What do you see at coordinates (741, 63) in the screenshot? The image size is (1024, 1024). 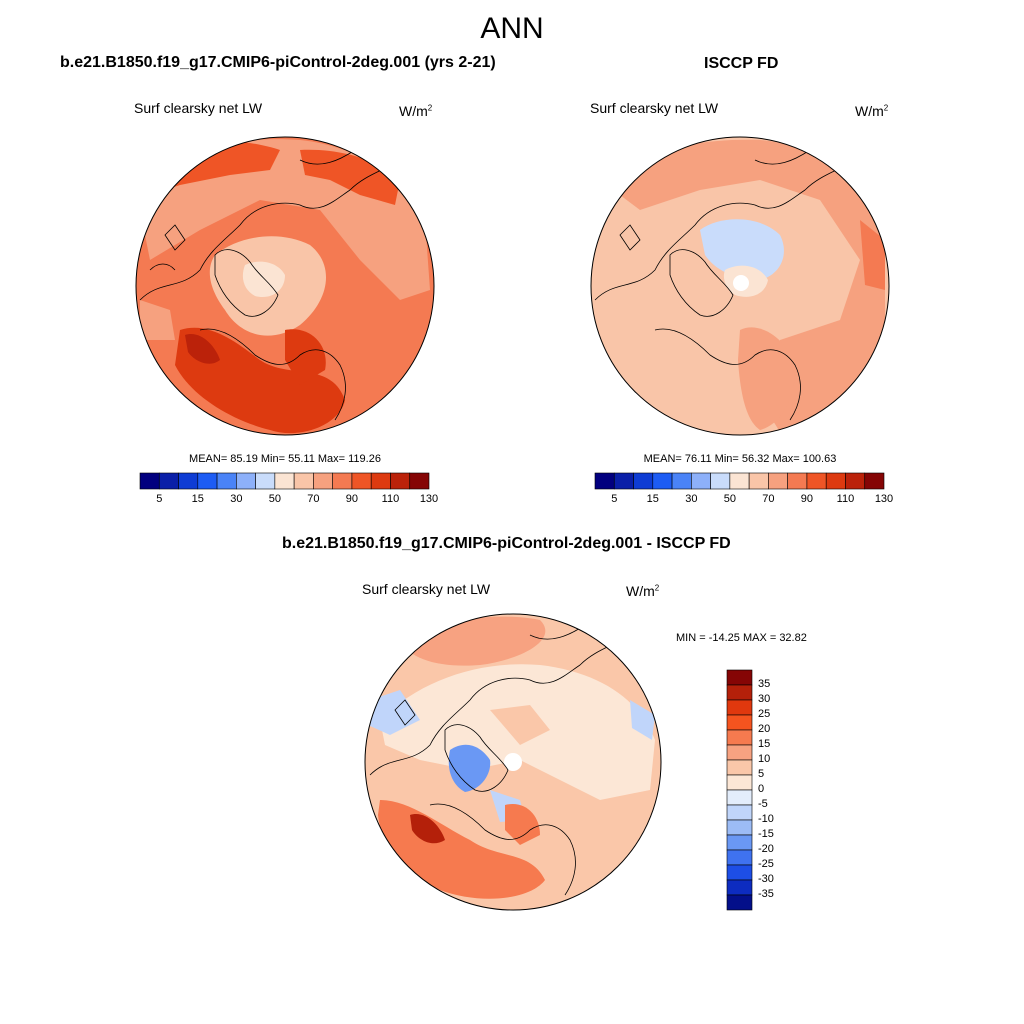 I see `panel-obs-case-title: ISCCP FD` at bounding box center [741, 63].